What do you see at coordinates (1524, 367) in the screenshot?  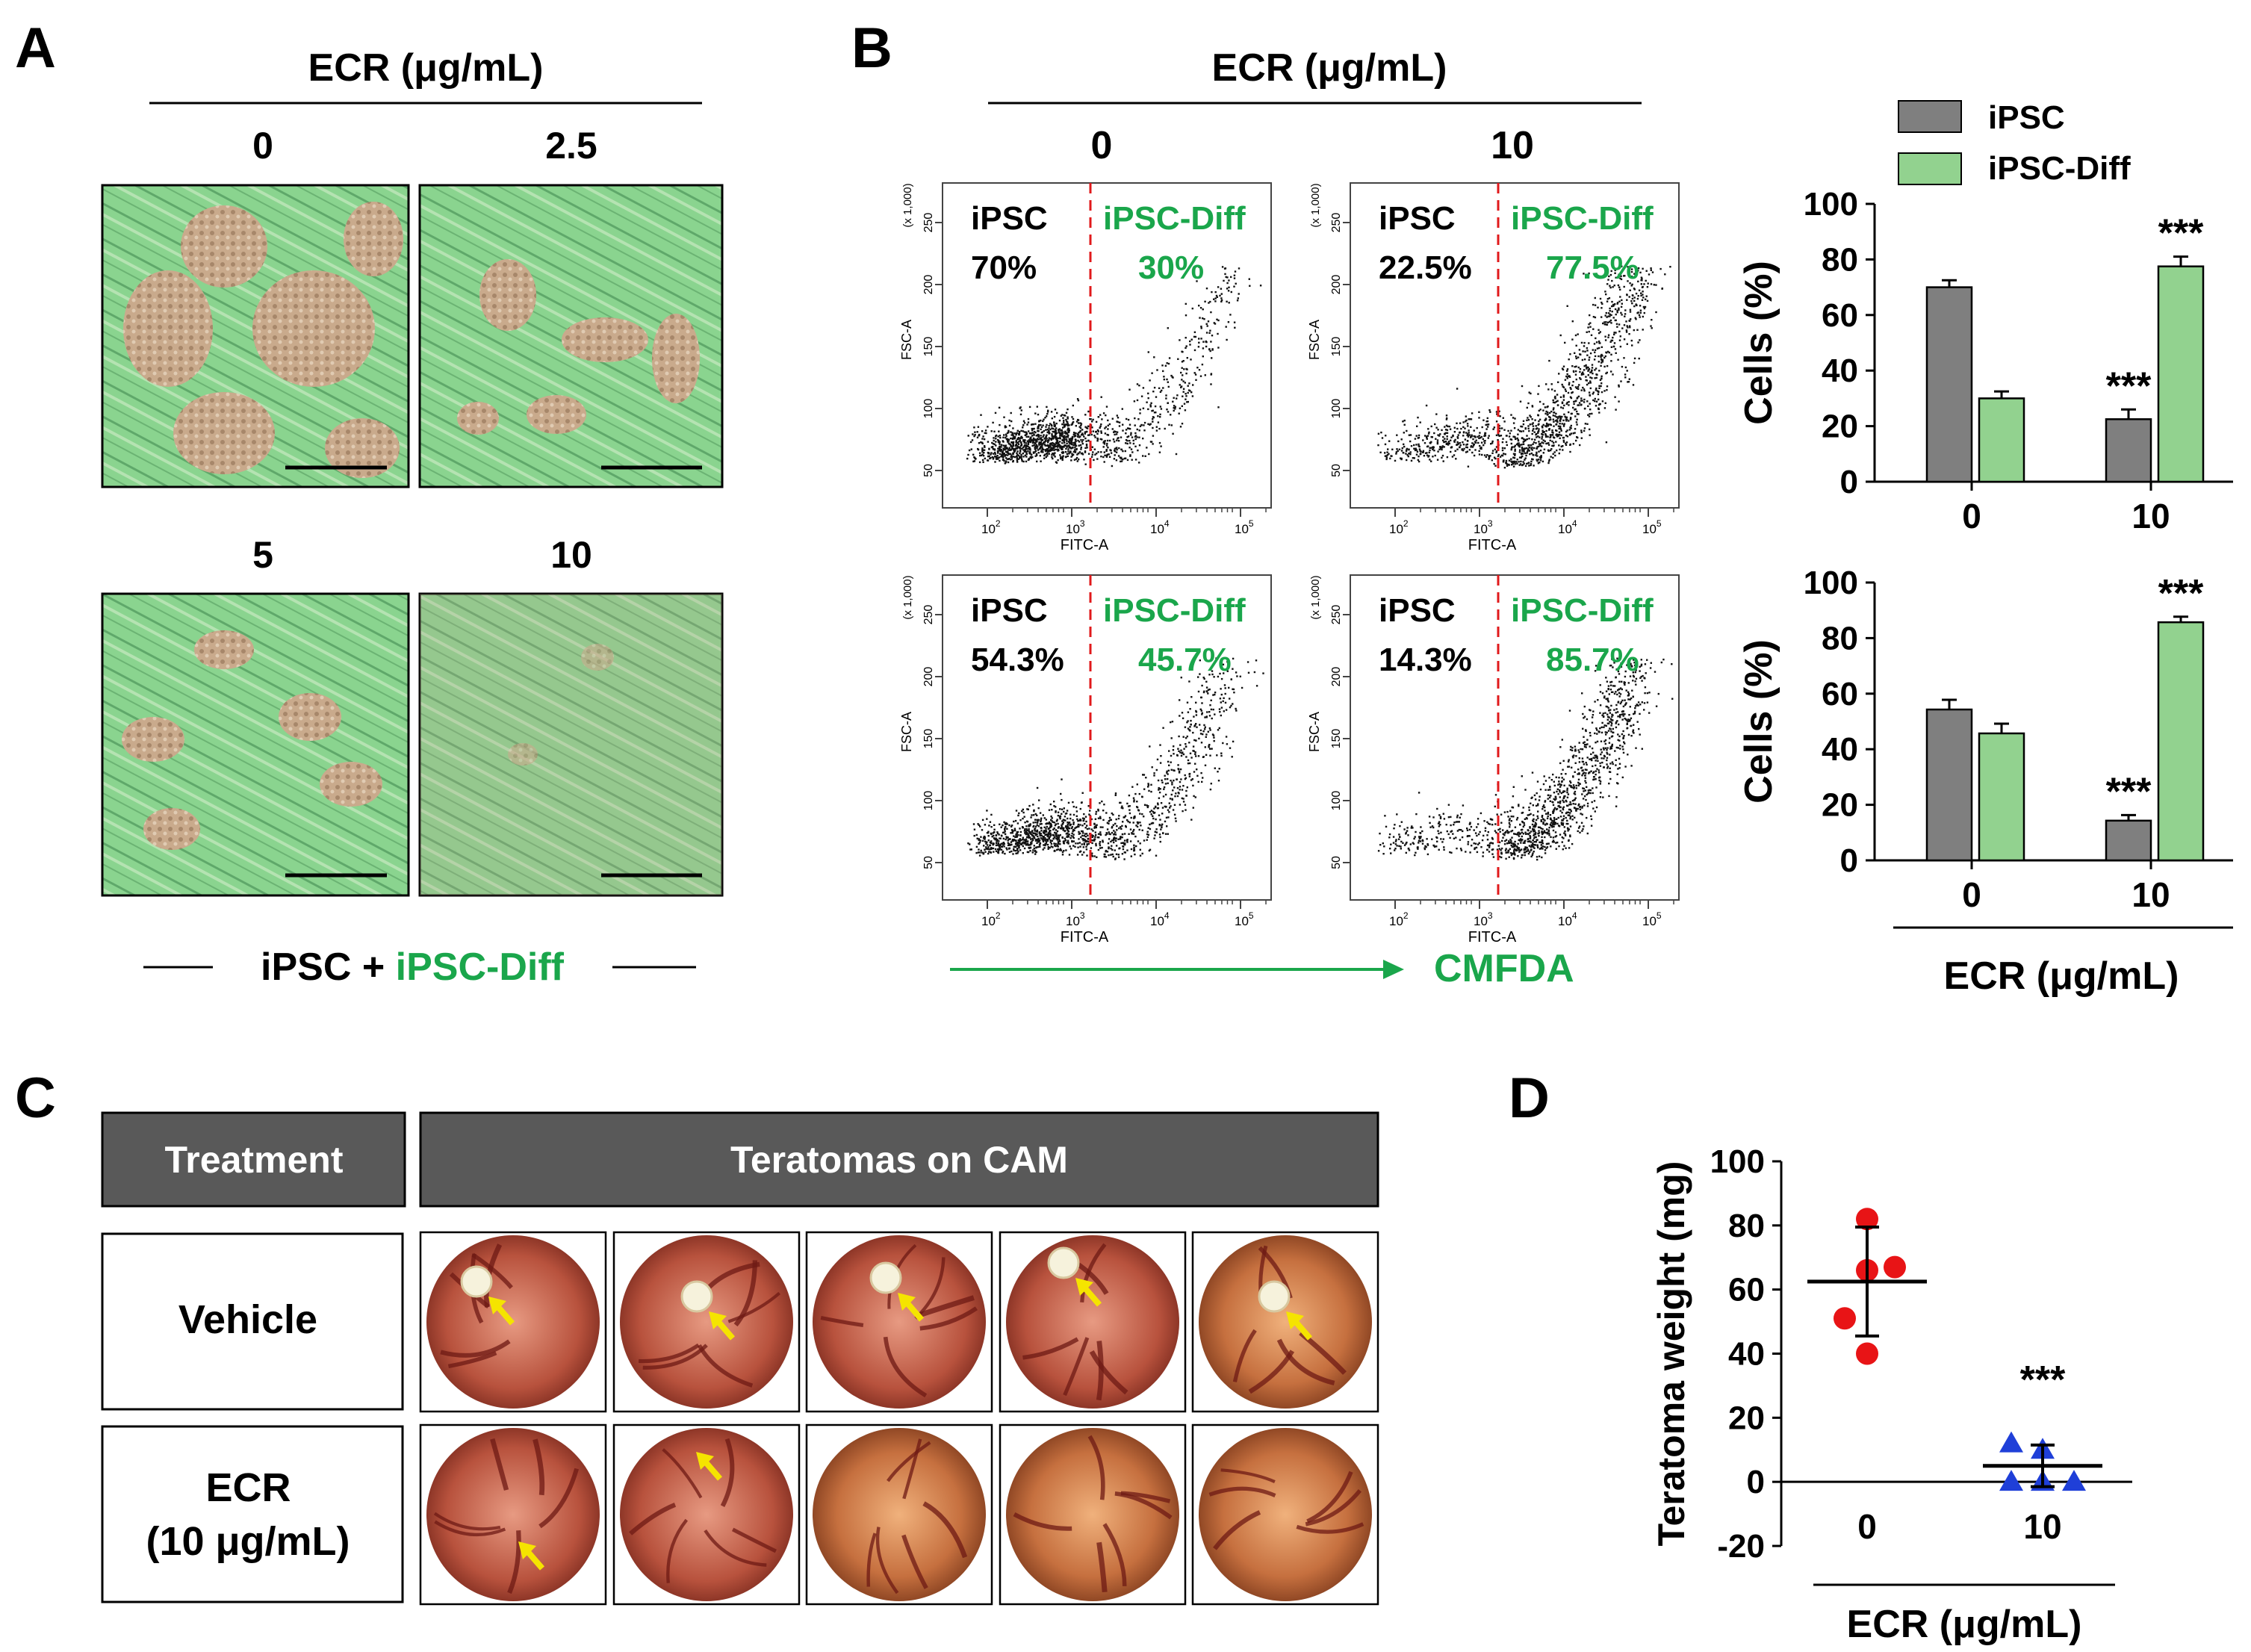 I see `flow-events` at bounding box center [1524, 367].